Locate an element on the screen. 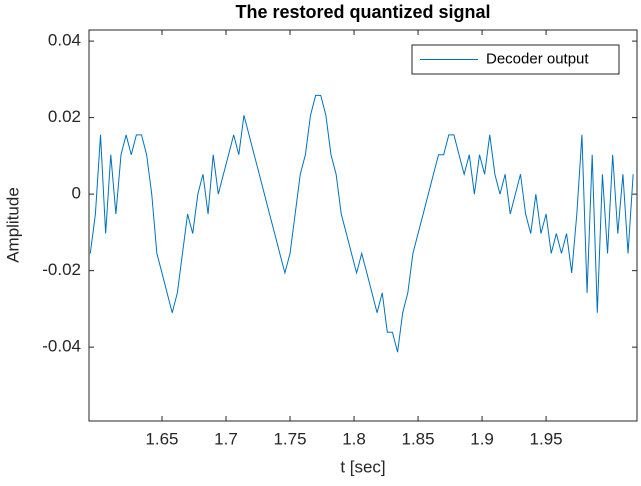 This screenshot has width=641, height=486. chart-title: The restored quantized signal is located at coordinates (362, 12).